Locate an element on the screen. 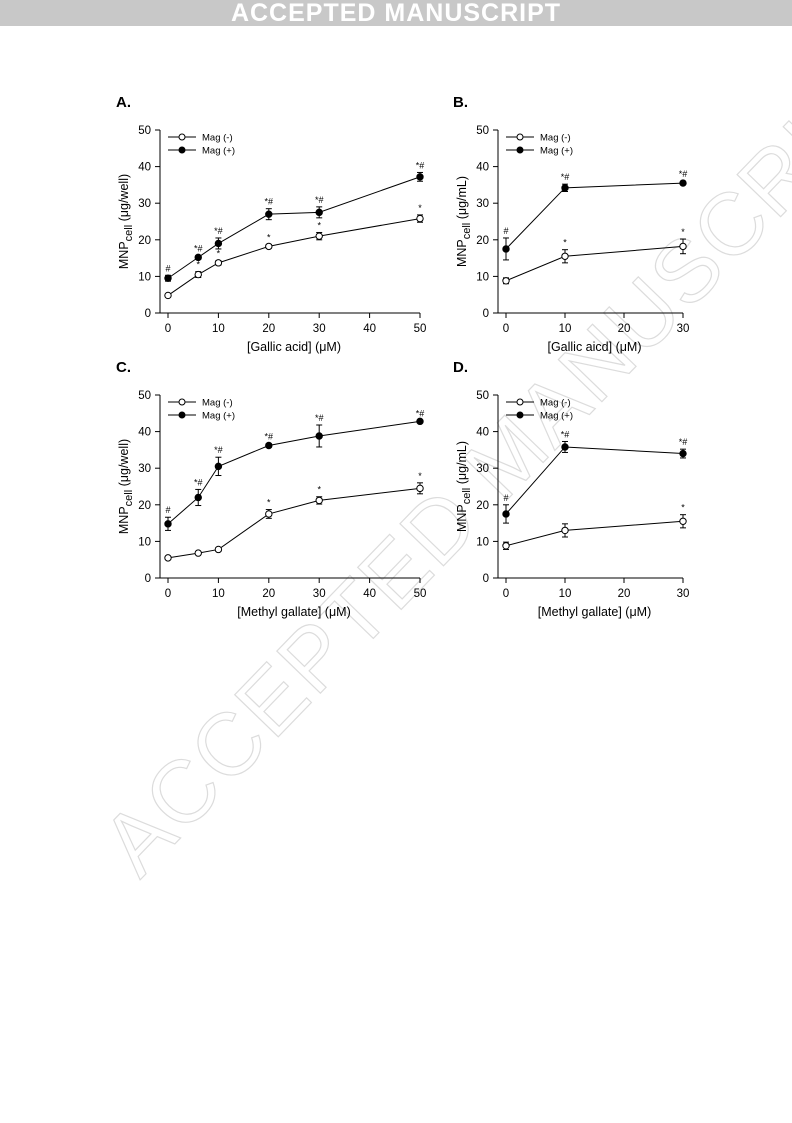 Image resolution: width=792 pixels, height=1123 pixels. legend-label: Mag (+) is located at coordinates (218, 151).